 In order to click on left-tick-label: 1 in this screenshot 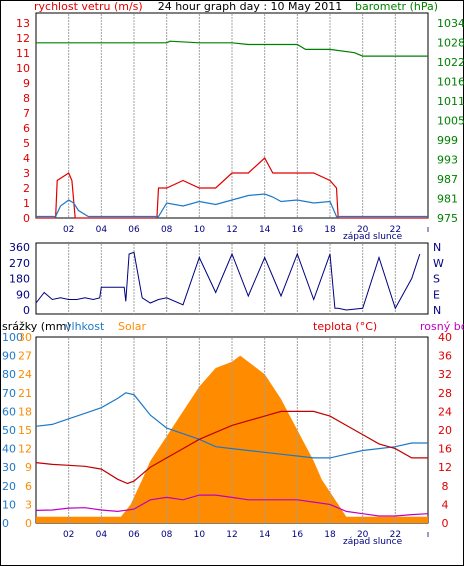, I will do `click(26, 203)`.